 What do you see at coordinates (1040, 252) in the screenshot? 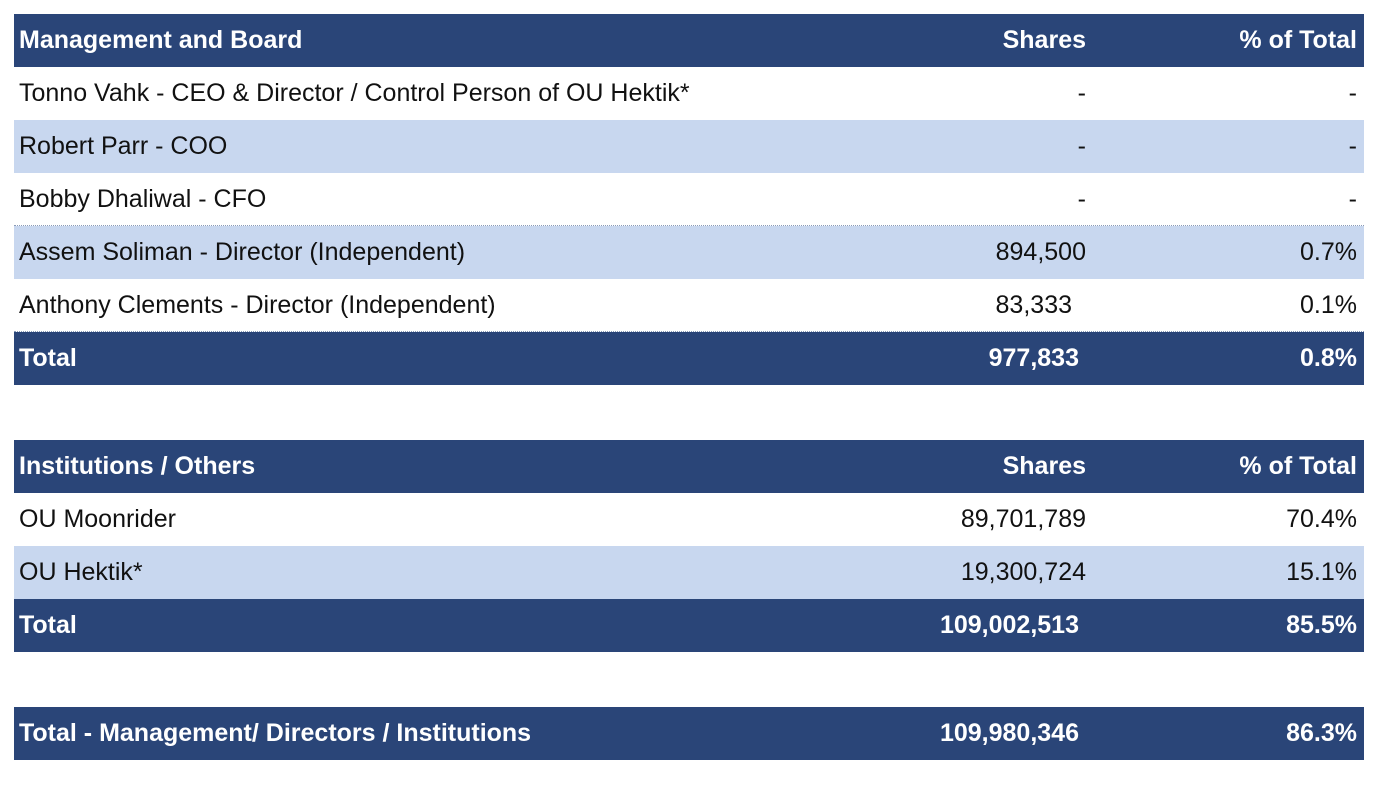
I see `row-shares: 894,500` at bounding box center [1040, 252].